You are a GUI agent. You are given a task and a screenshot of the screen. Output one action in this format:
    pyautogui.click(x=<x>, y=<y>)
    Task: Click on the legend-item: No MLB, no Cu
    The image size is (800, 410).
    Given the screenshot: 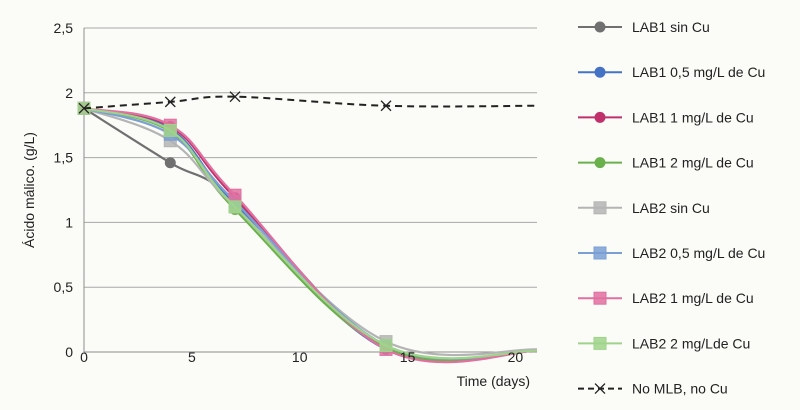 What is the action you would take?
    pyautogui.click(x=653, y=389)
    